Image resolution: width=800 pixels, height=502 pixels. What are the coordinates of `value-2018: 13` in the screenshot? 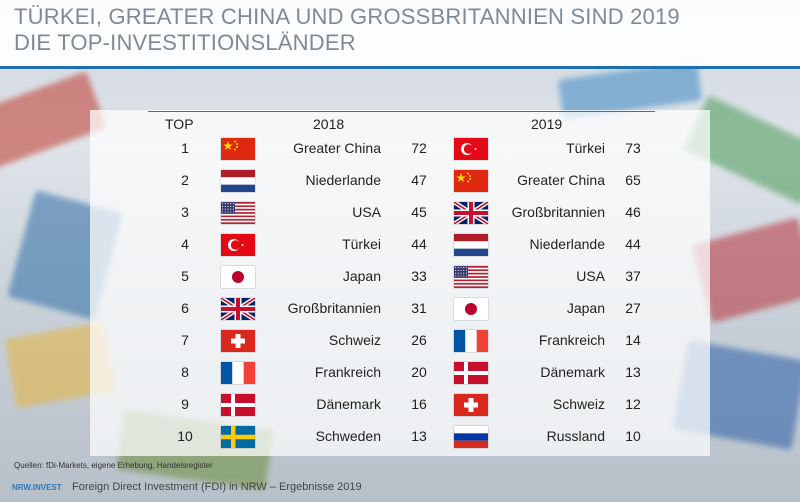 It's located at (419, 436).